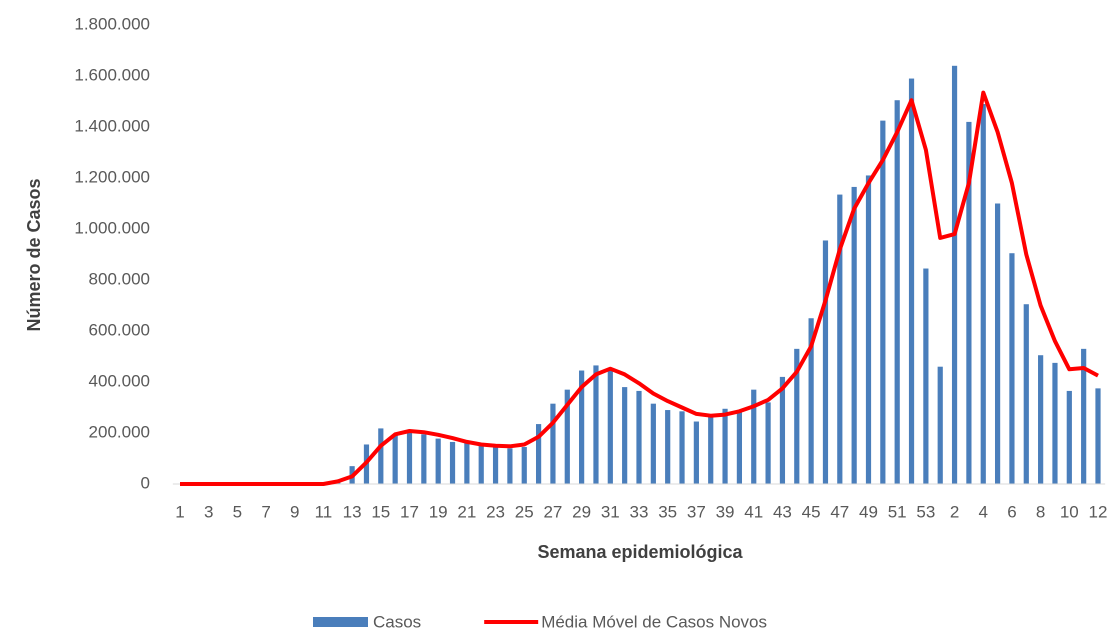 The height and width of the screenshot is (634, 1111). What do you see at coordinates (409, 511) in the screenshot?
I see `x-tick-label: 17` at bounding box center [409, 511].